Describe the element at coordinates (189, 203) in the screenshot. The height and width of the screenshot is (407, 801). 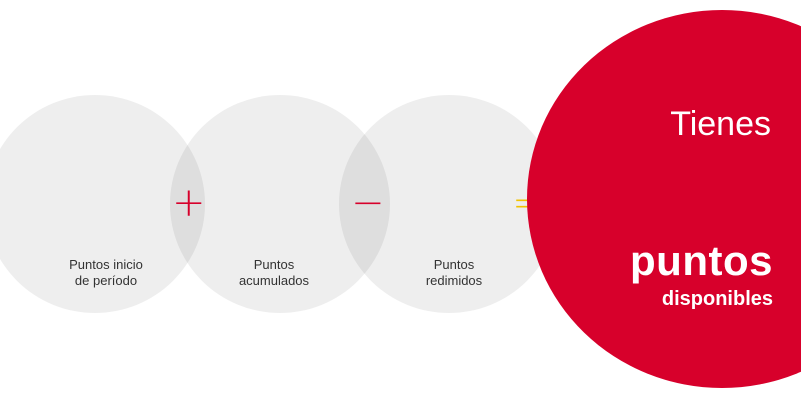
I see `plus-icon: +` at that location.